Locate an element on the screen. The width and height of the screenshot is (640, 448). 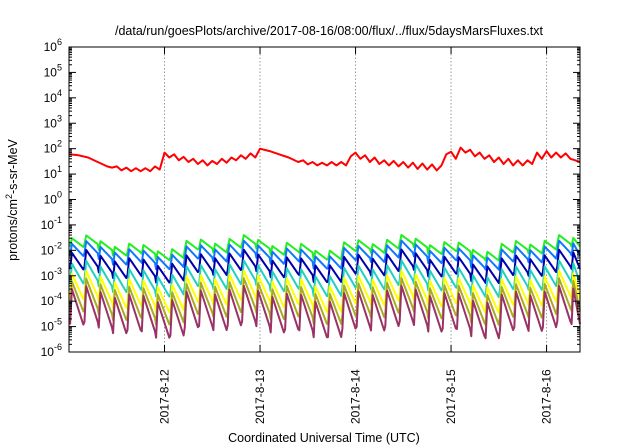
y-tick-label: 10⁶ is located at coordinates (53, 45).